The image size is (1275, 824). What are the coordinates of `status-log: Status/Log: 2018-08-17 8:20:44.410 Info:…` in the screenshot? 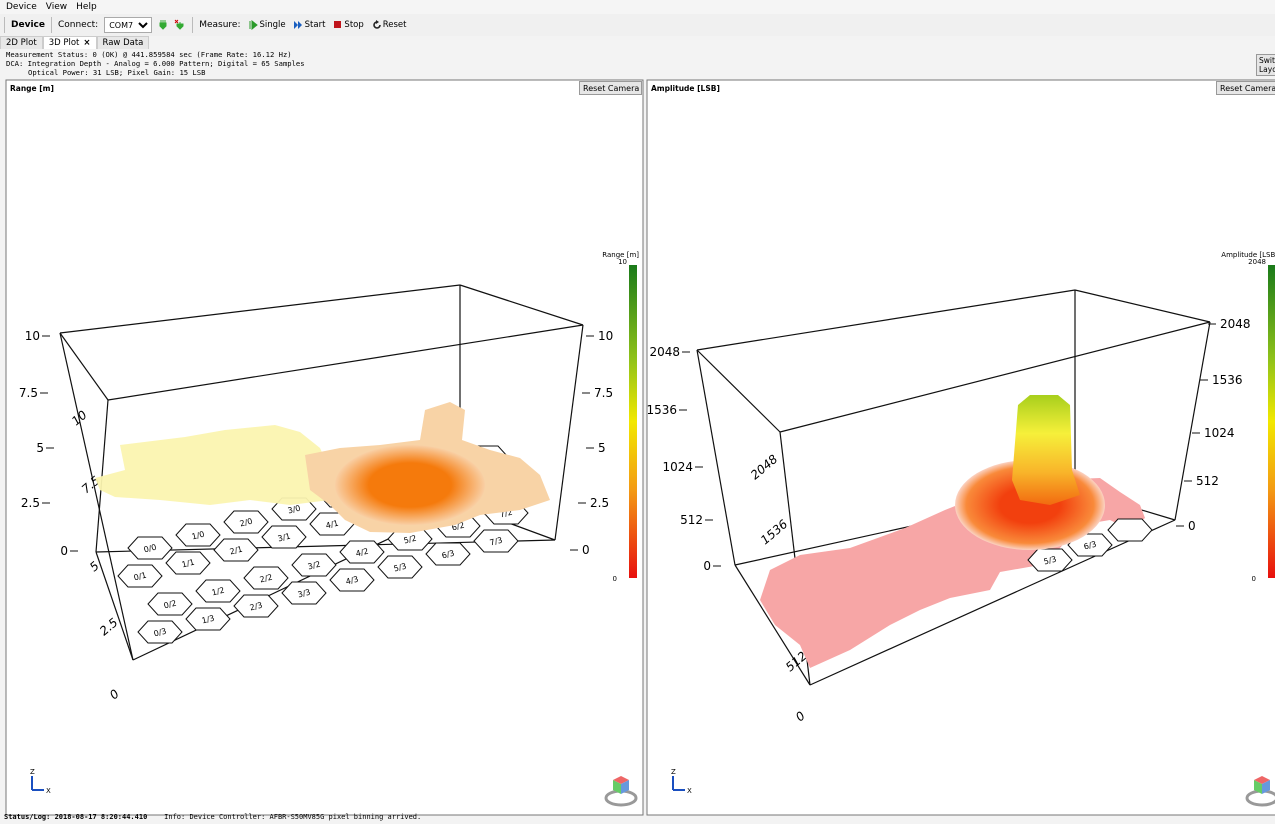 It's located at (212, 817).